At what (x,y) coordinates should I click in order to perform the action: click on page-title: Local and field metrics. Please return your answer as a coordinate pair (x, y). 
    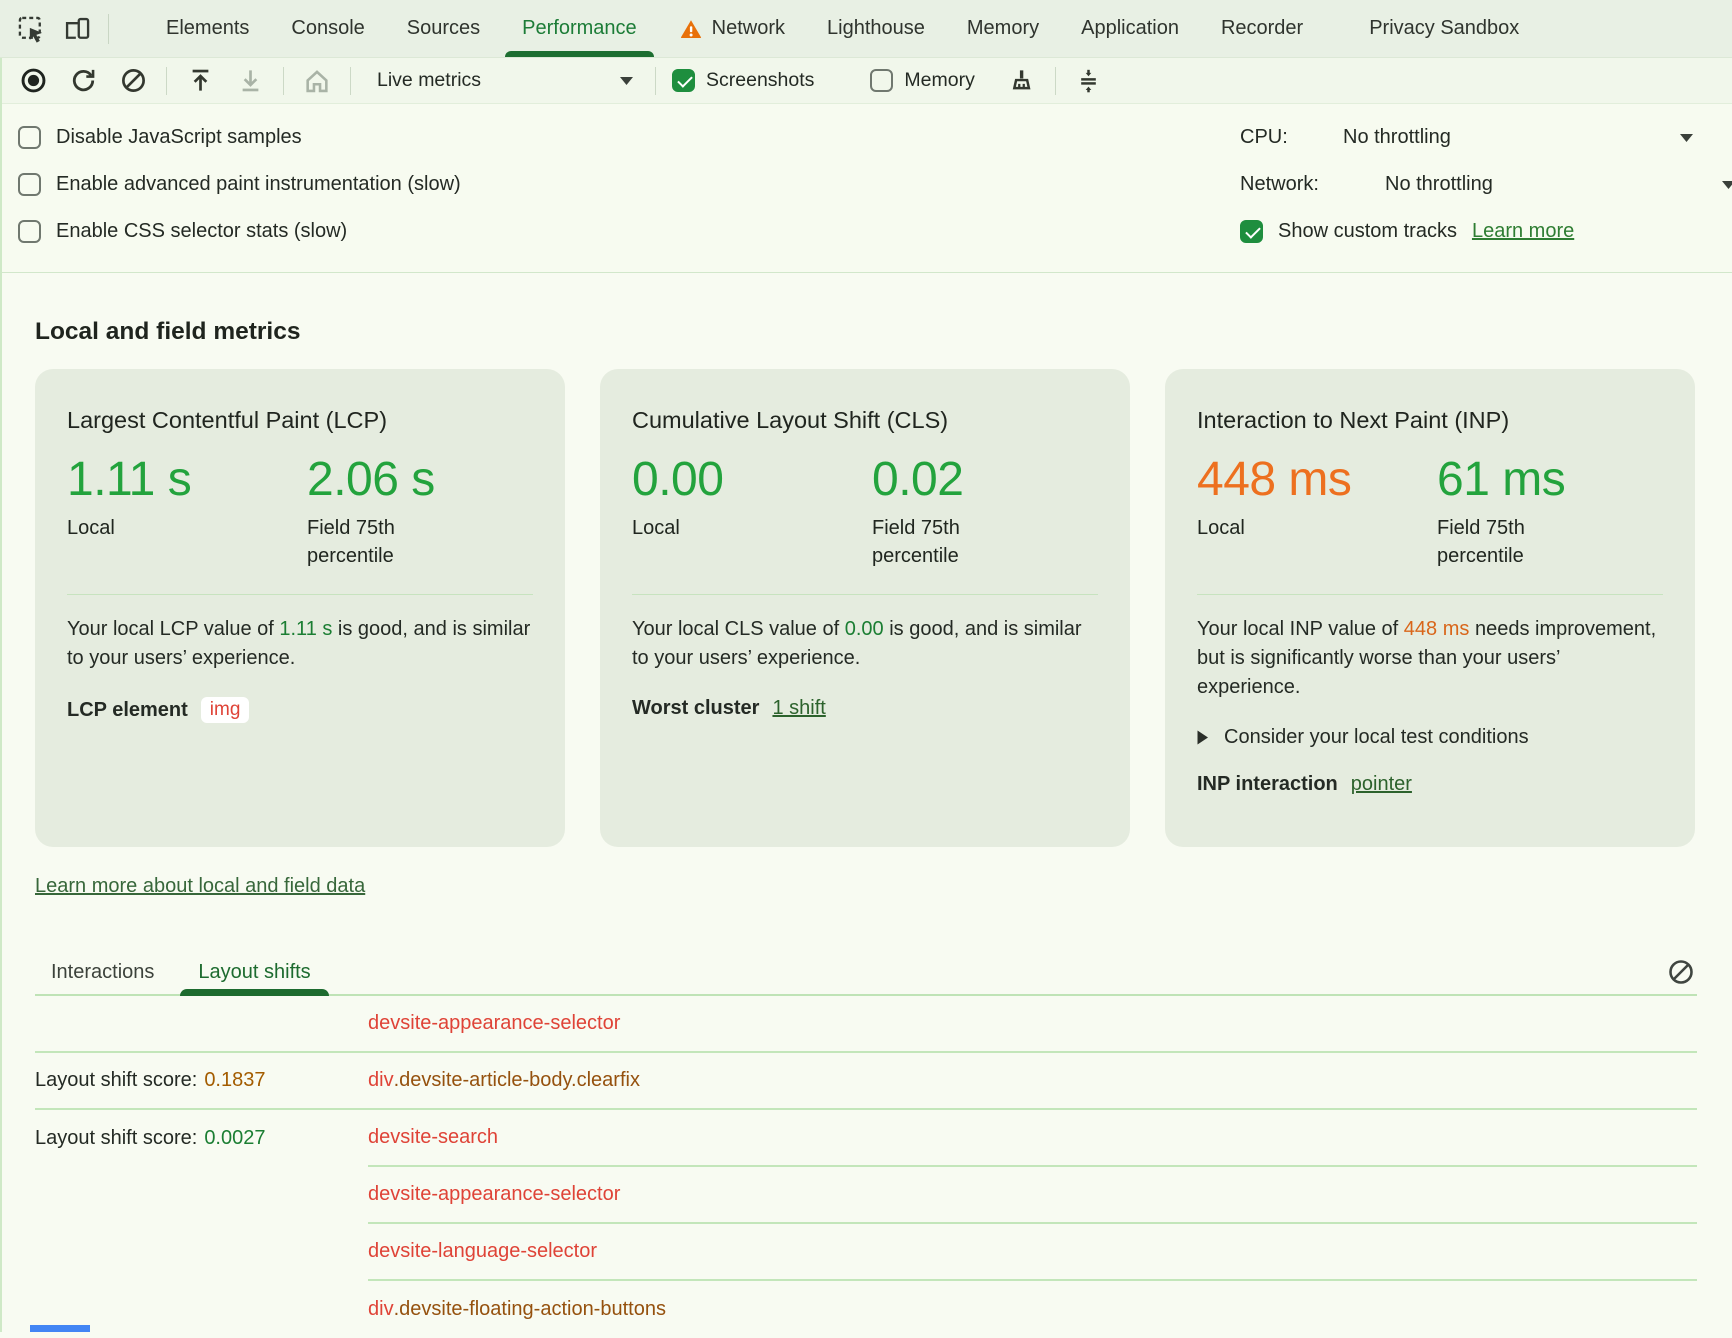
    Looking at the image, I should click on (168, 331).